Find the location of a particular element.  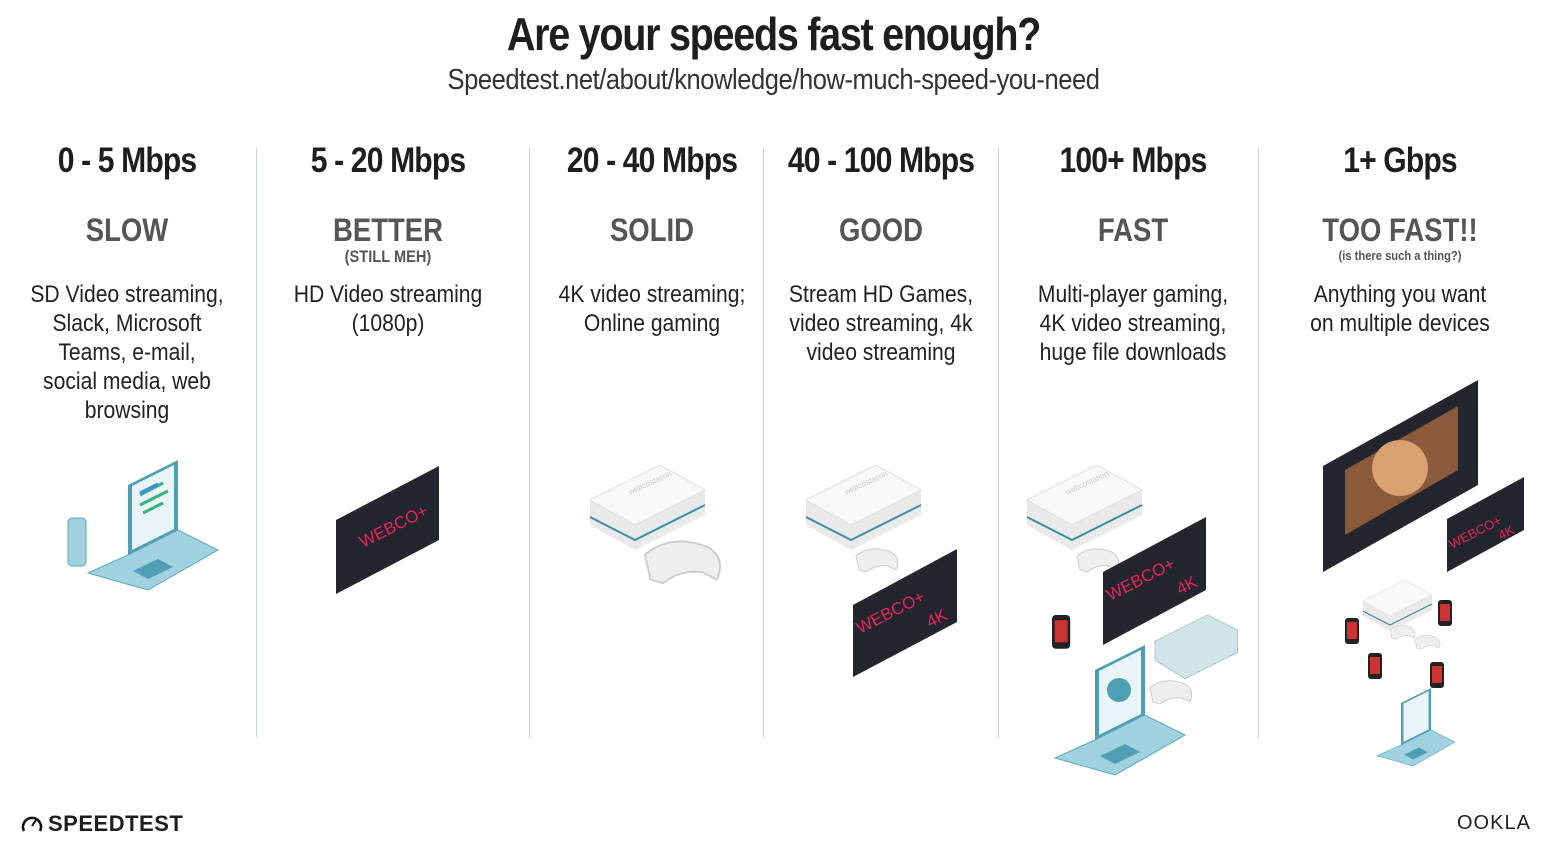

tv-illustration: WEBCO+ is located at coordinates (387, 530).